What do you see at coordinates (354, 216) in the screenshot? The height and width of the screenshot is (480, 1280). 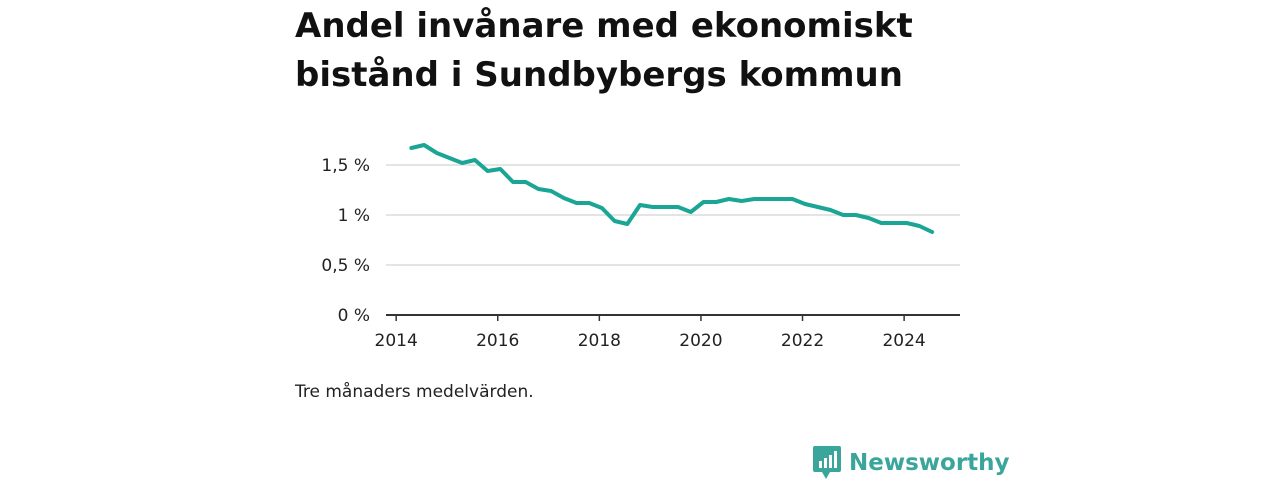 I see `y-tick-label: 1 %` at bounding box center [354, 216].